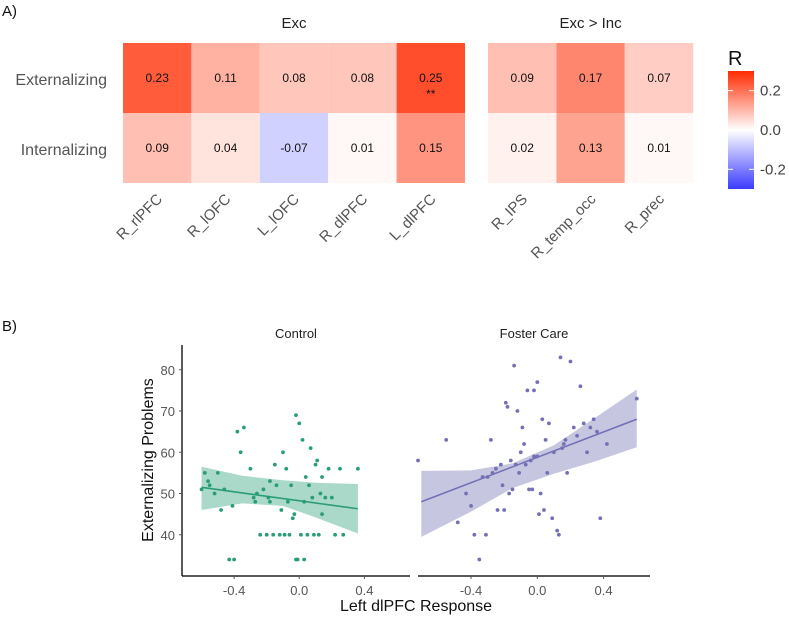 Image resolution: width=789 pixels, height=618 pixels. I want to click on y-tick-label: 70, so click(168, 411).